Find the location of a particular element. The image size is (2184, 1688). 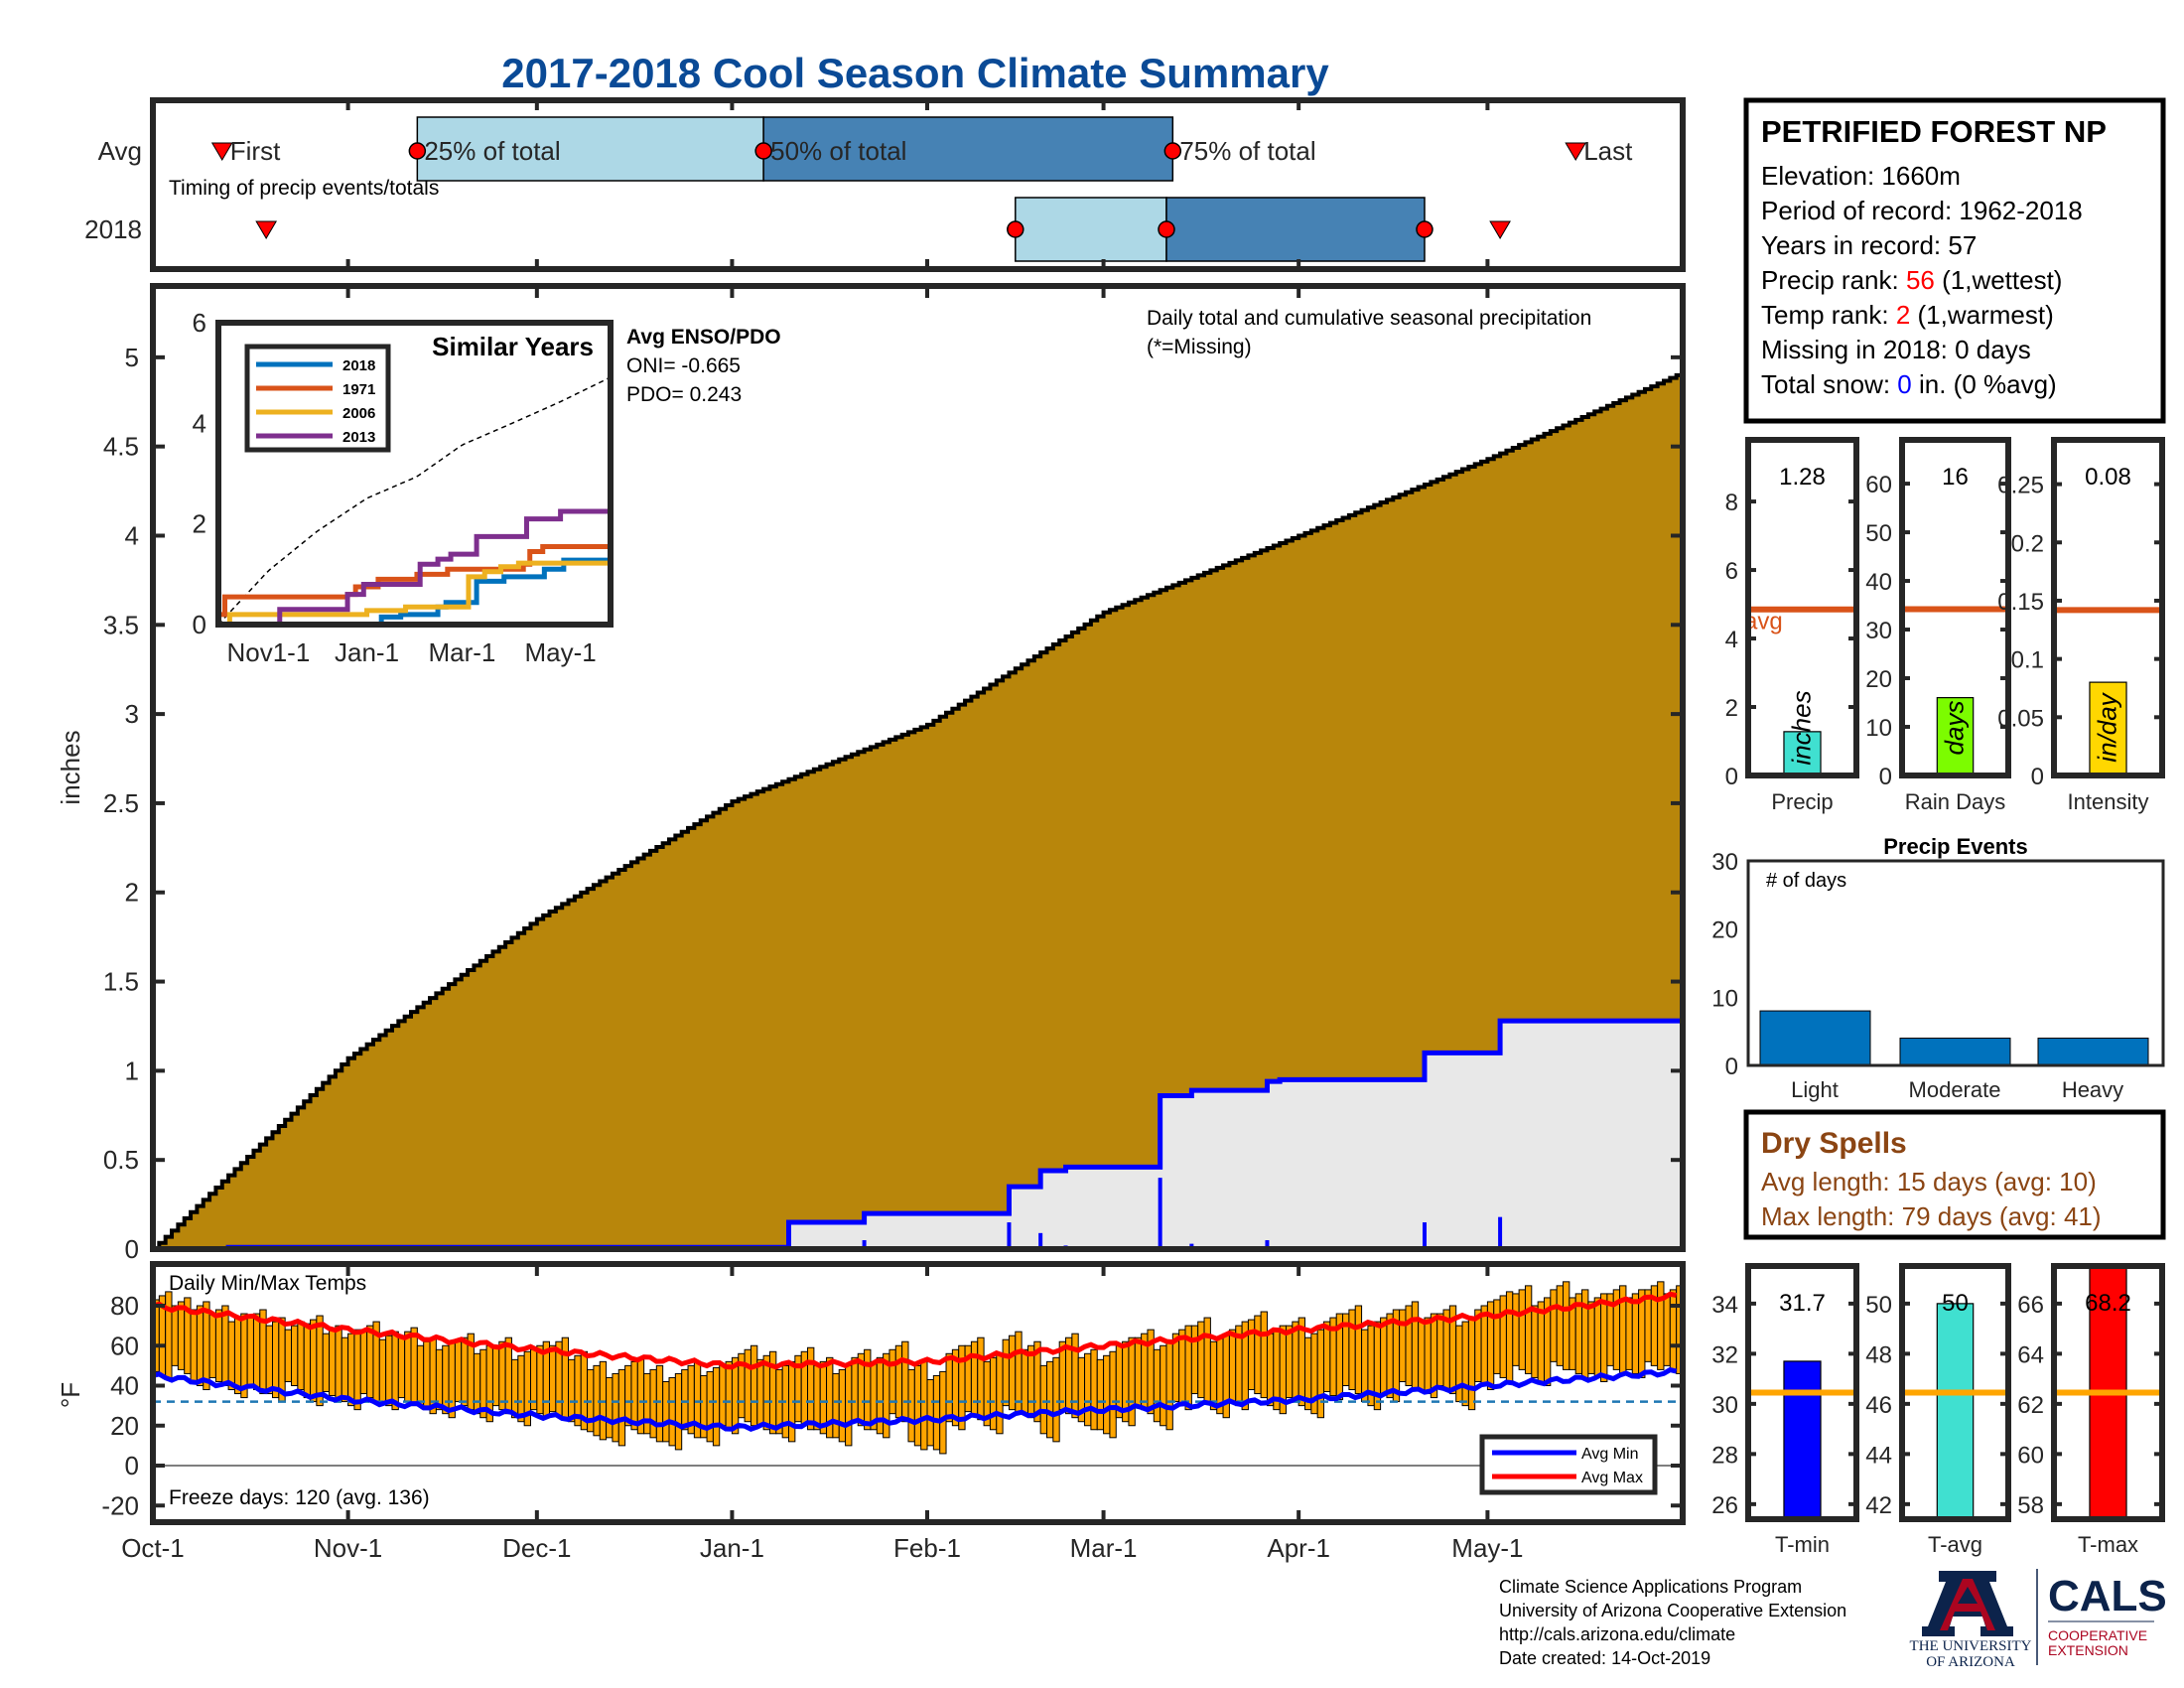

inset-y-tick: 4 is located at coordinates (199, 423).